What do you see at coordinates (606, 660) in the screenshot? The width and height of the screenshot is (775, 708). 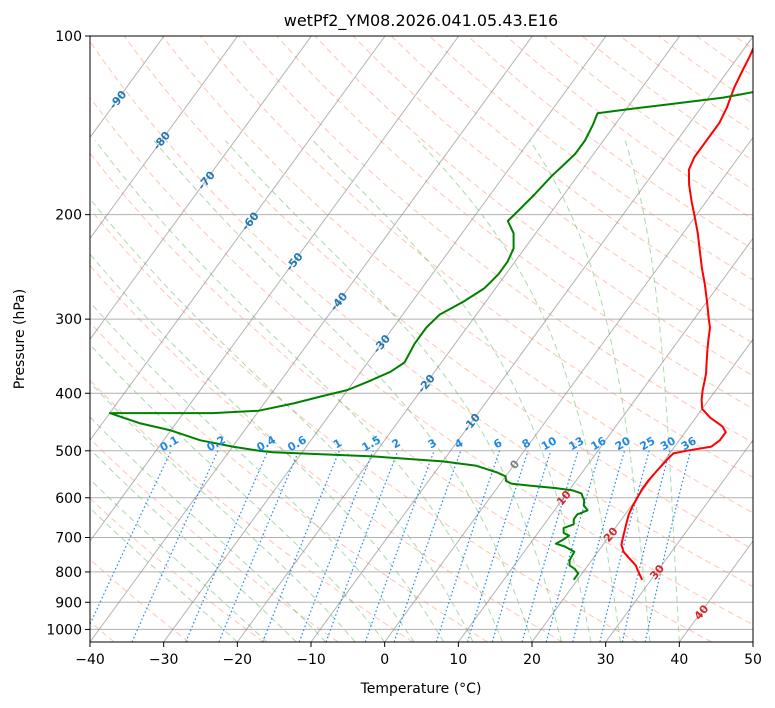 I see `x-tick-label: 30` at bounding box center [606, 660].